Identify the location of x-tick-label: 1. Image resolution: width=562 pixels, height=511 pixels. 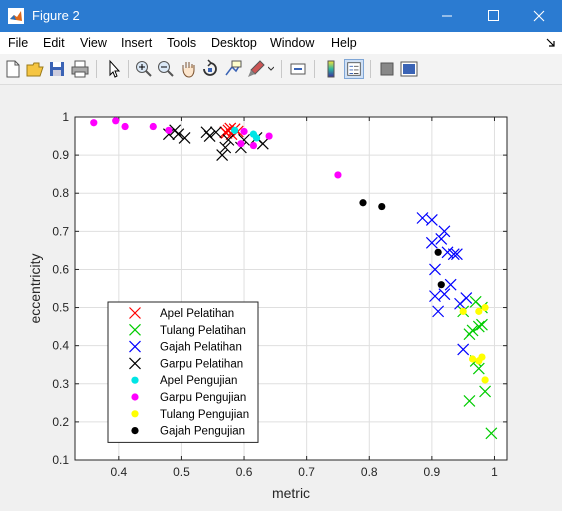
(494, 472).